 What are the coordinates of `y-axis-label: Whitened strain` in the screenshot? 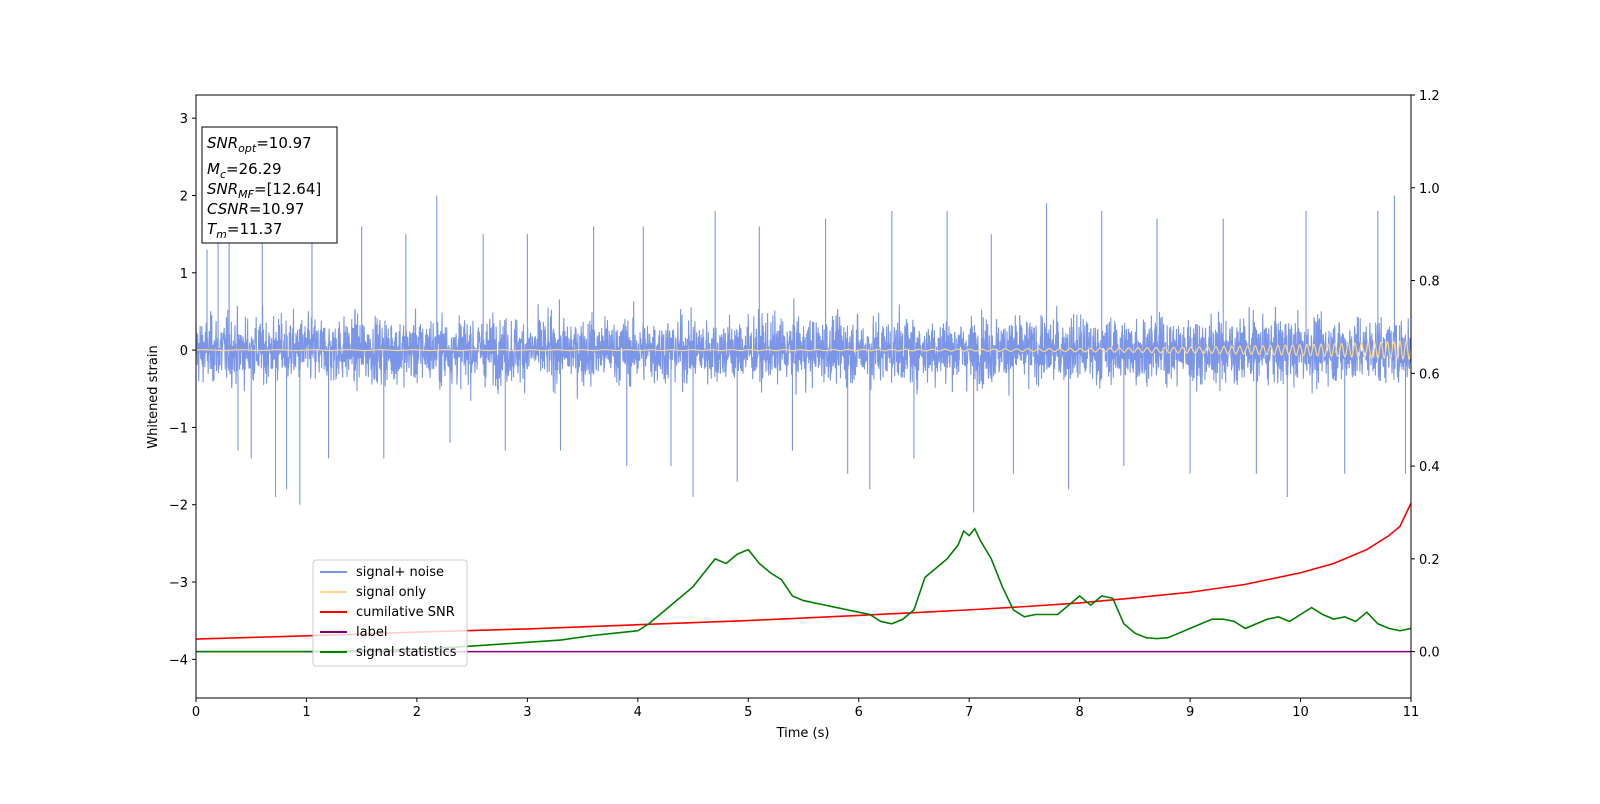 It's located at (153, 396).